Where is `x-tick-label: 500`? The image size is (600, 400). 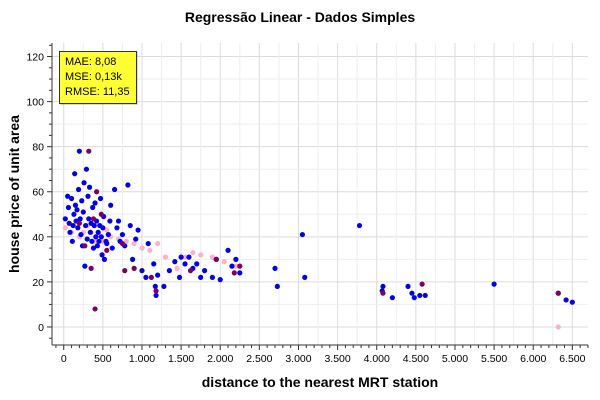 x-tick-label: 500 is located at coordinates (103, 359).